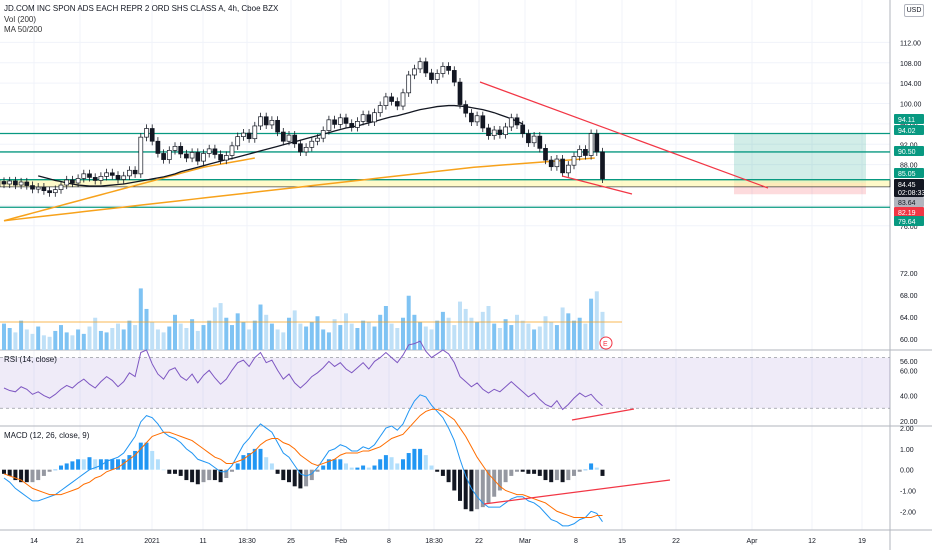 Image resolution: width=932 pixels, height=550 pixels. I want to click on price-label: 90.50, so click(907, 152).